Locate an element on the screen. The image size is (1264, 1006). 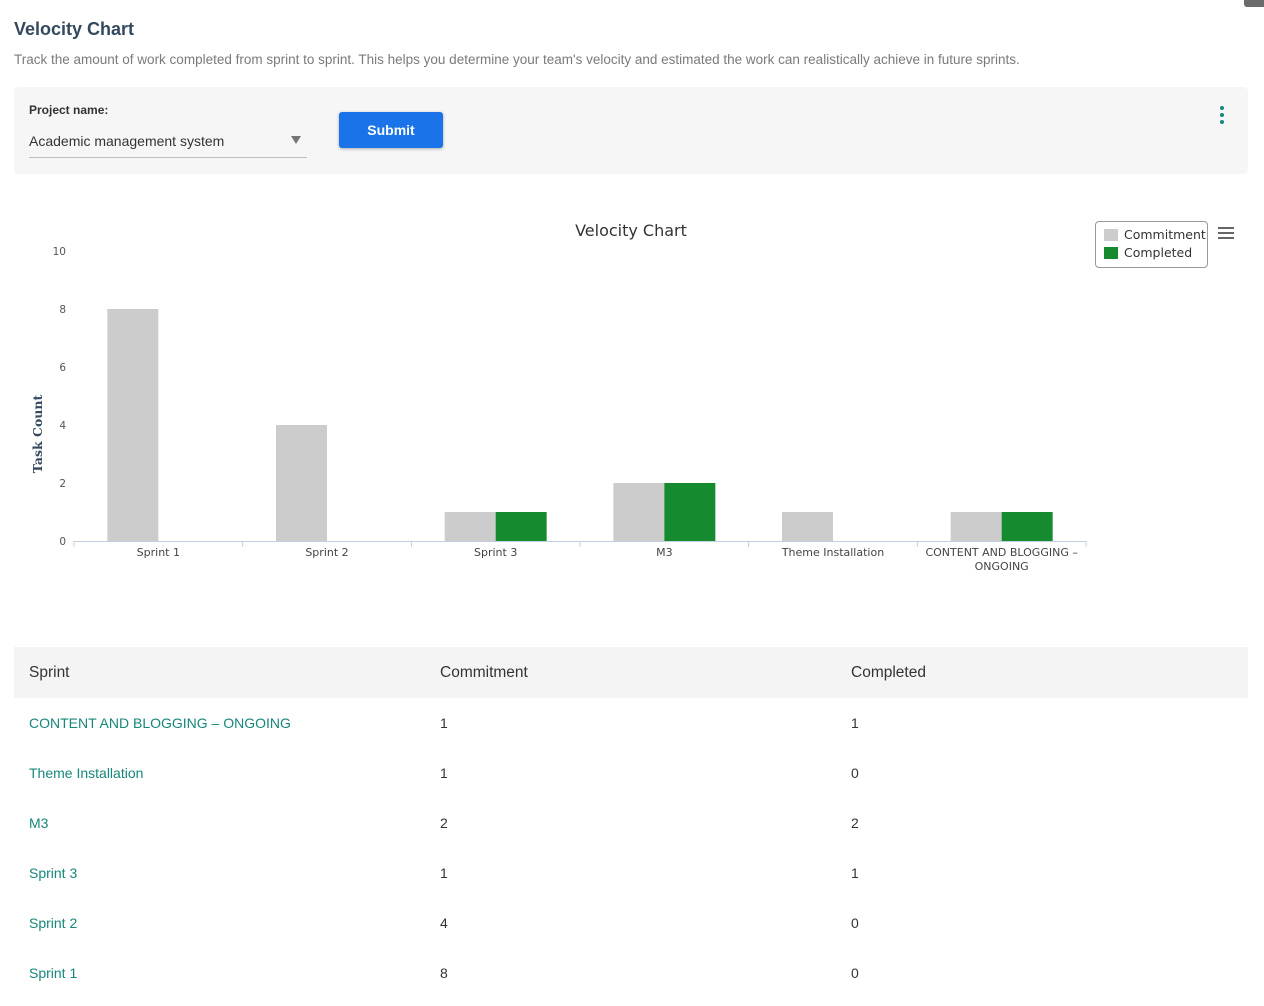
window-corner-tab is located at coordinates (1254, 3).